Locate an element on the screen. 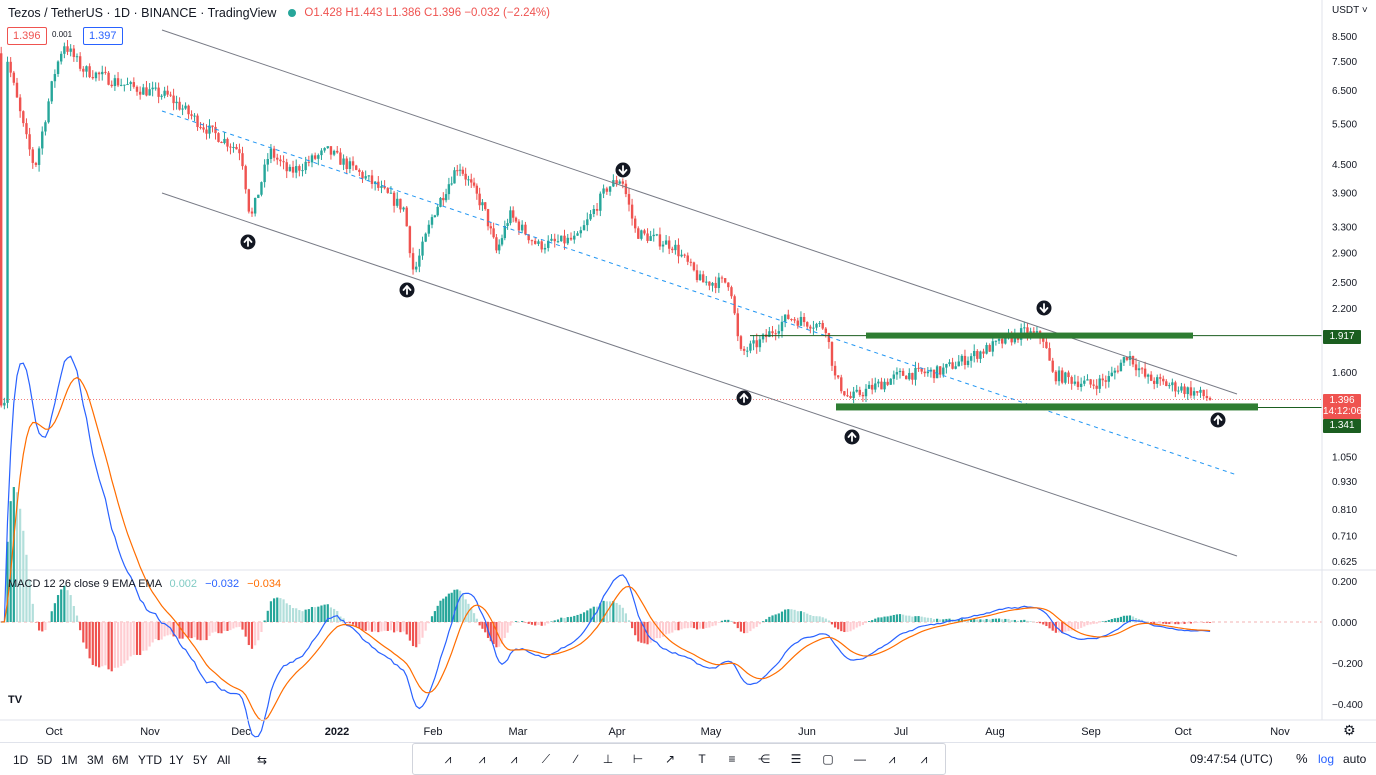 This screenshot has height=775, width=1376. auto-scale-toggle: auto is located at coordinates (1355, 759).